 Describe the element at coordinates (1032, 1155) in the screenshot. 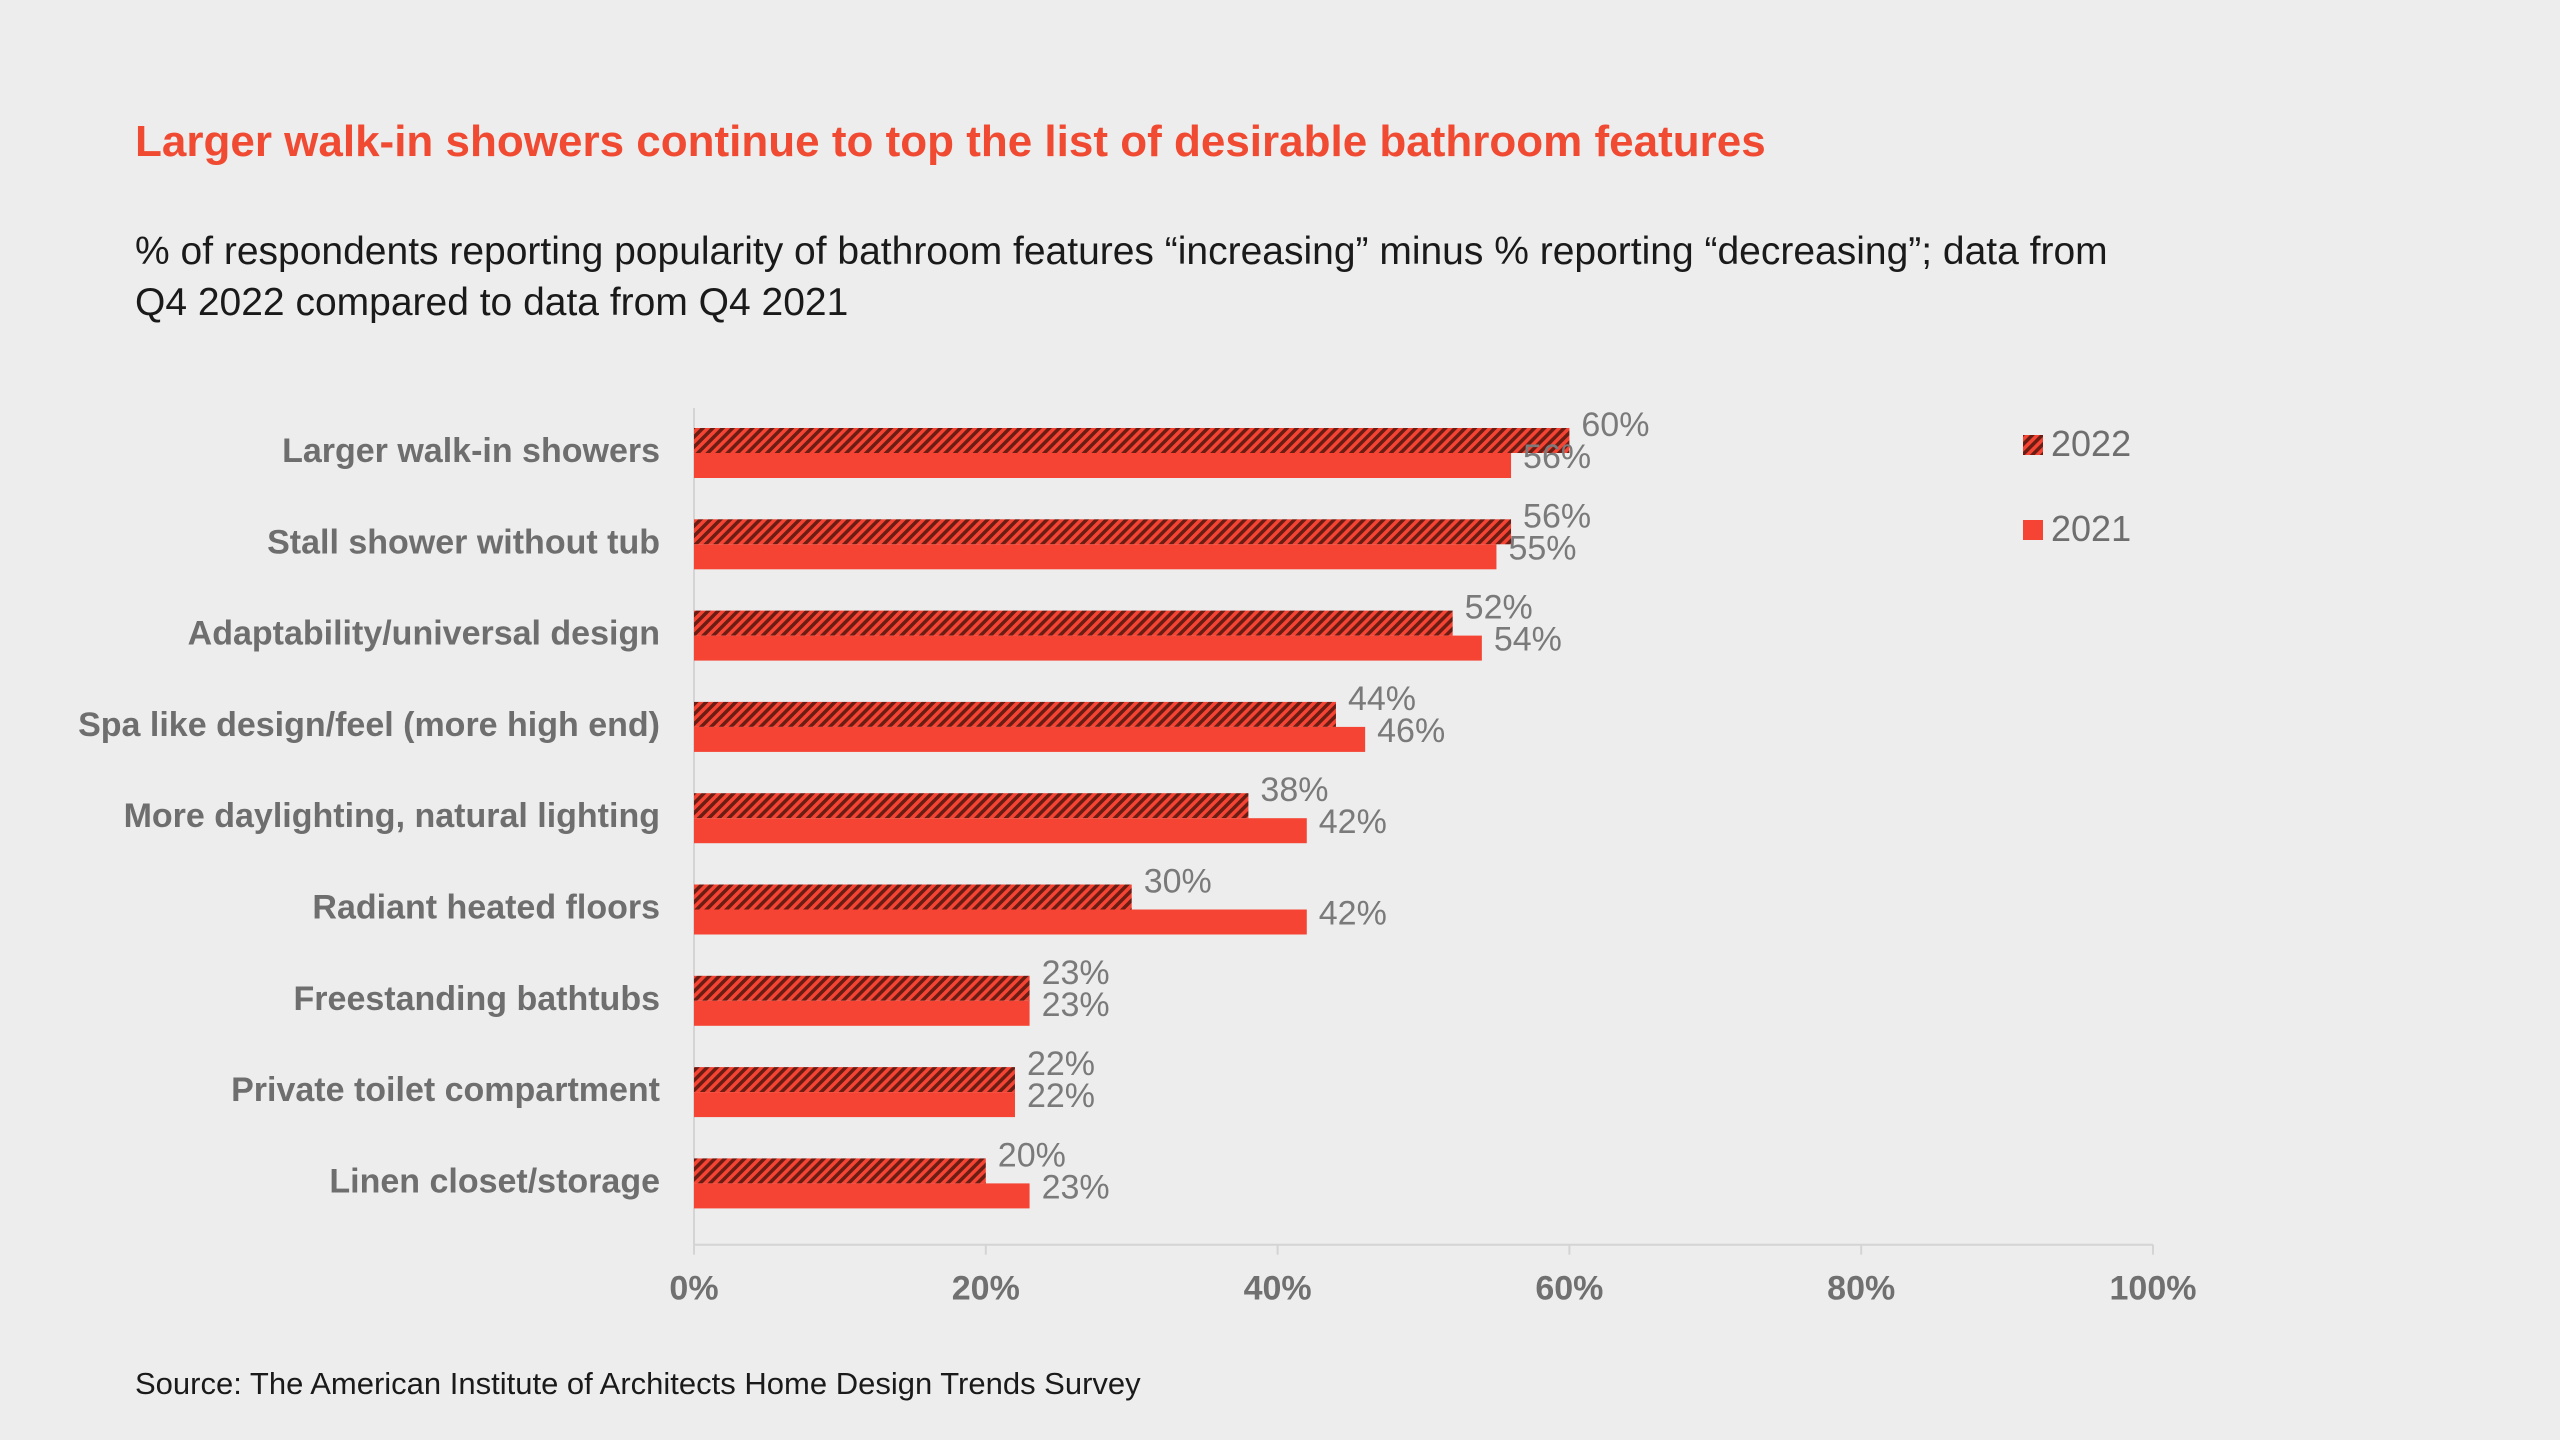

I see `data-label-2022: 20%` at that location.